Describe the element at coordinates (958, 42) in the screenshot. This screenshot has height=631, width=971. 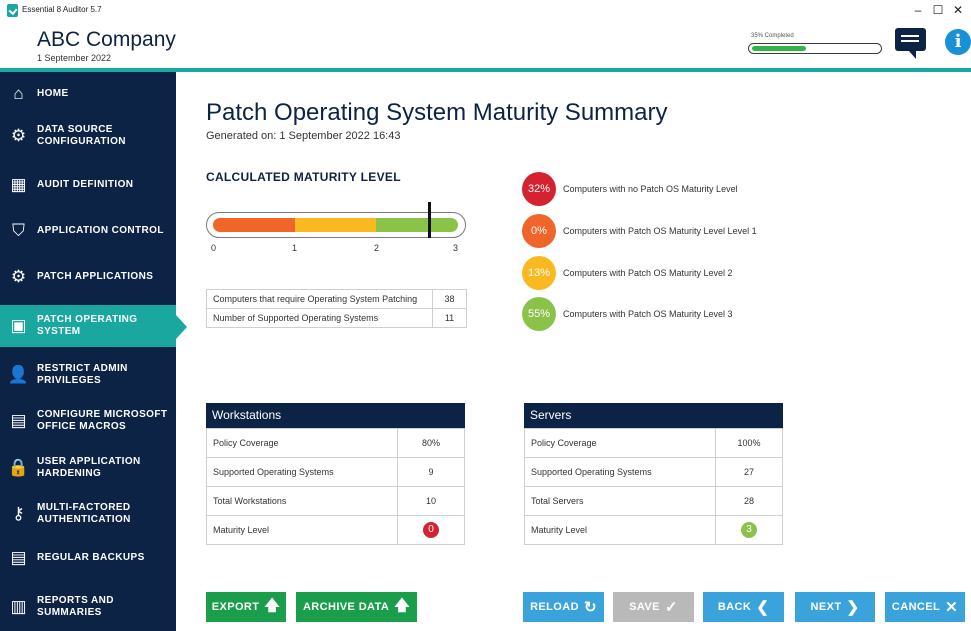
I see `info-icon: i` at that location.